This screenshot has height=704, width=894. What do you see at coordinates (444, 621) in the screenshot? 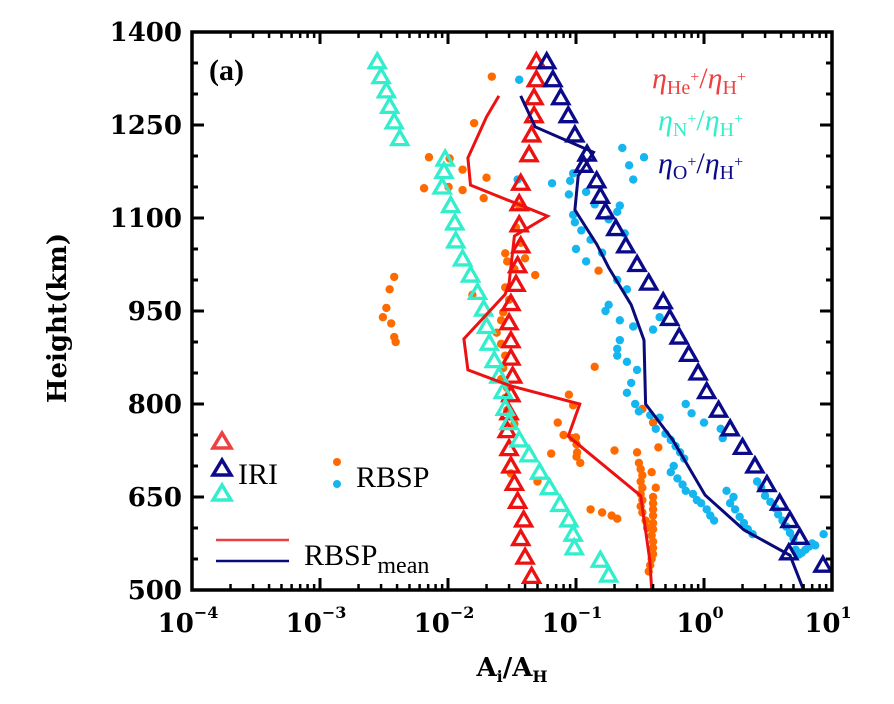
I see `x-tick-label: 10⁻²` at bounding box center [444, 621].